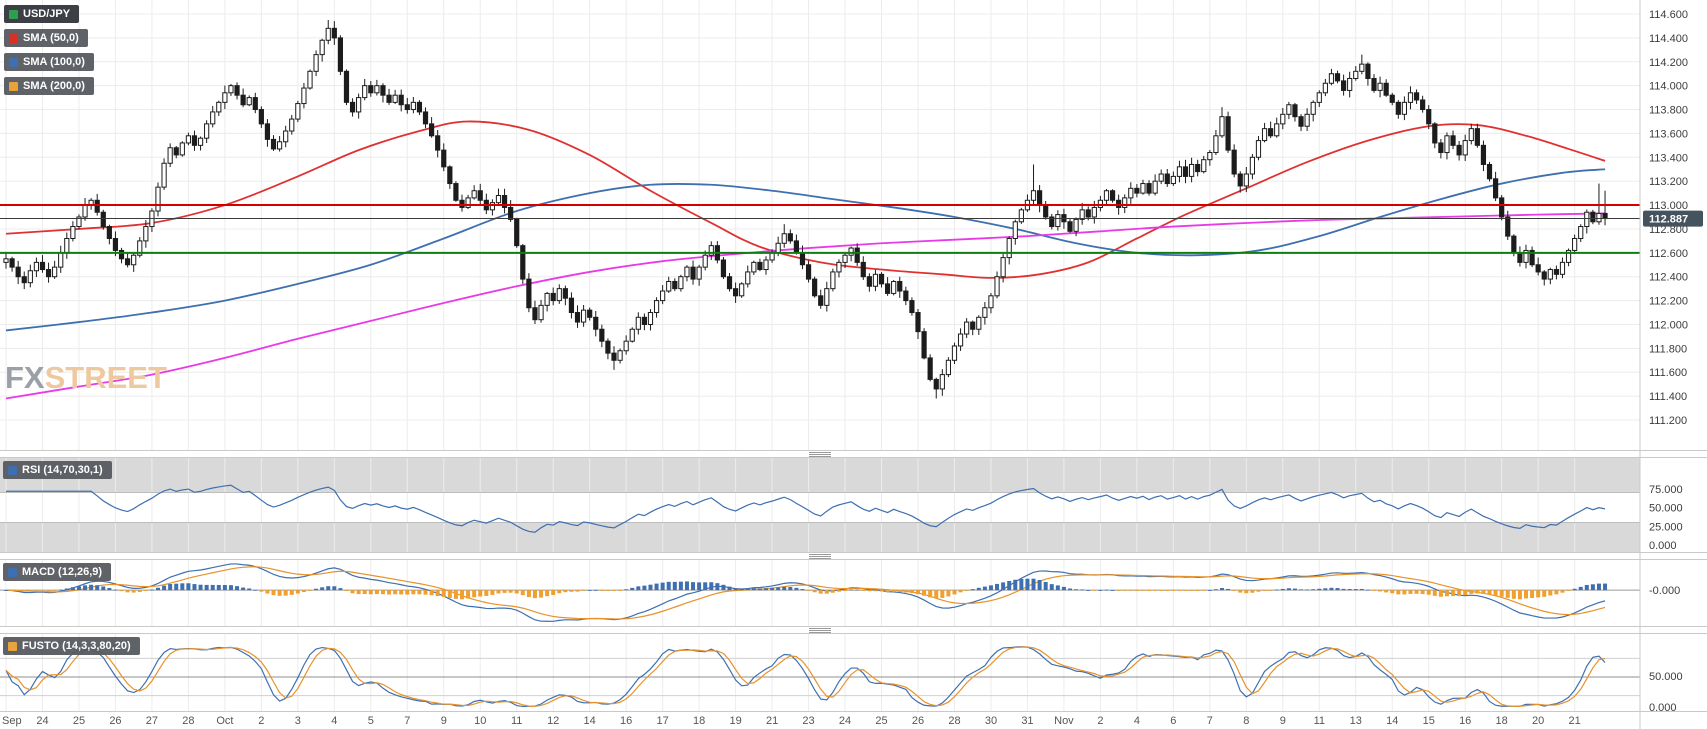 Image resolution: width=1707 pixels, height=729 pixels. I want to click on time-axis-label: 6, so click(1173, 721).